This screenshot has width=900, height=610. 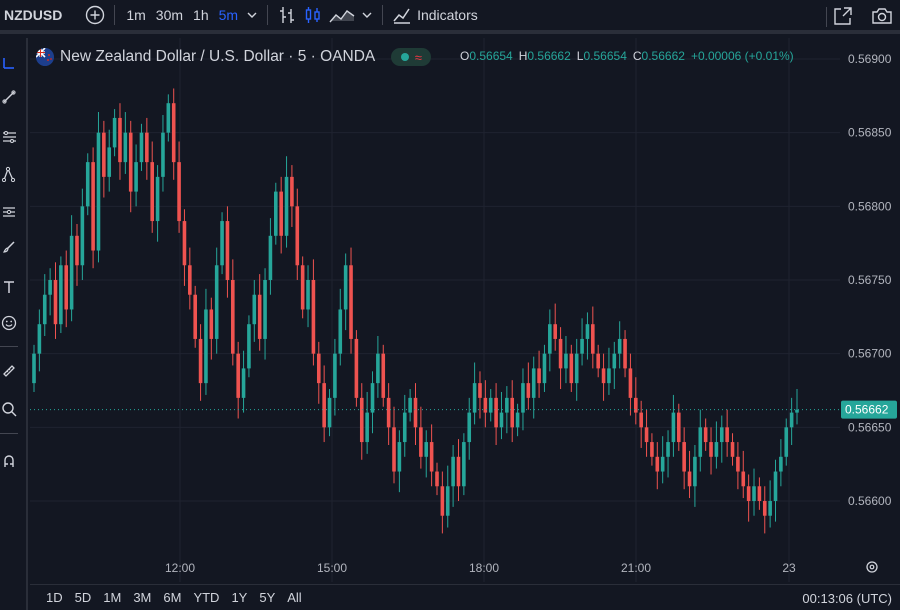 I want to click on trend-line-icon, so click(x=9, y=97).